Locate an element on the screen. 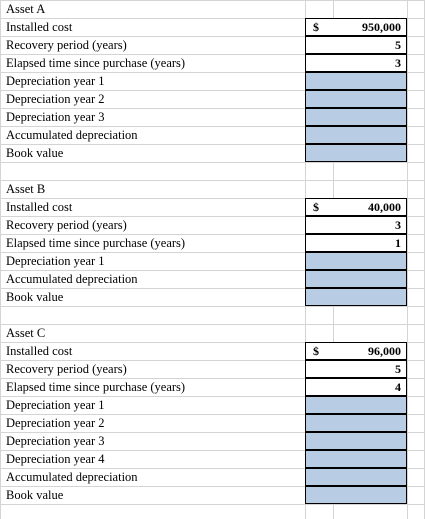  asset-b-dep1-input-cell is located at coordinates (356, 261).